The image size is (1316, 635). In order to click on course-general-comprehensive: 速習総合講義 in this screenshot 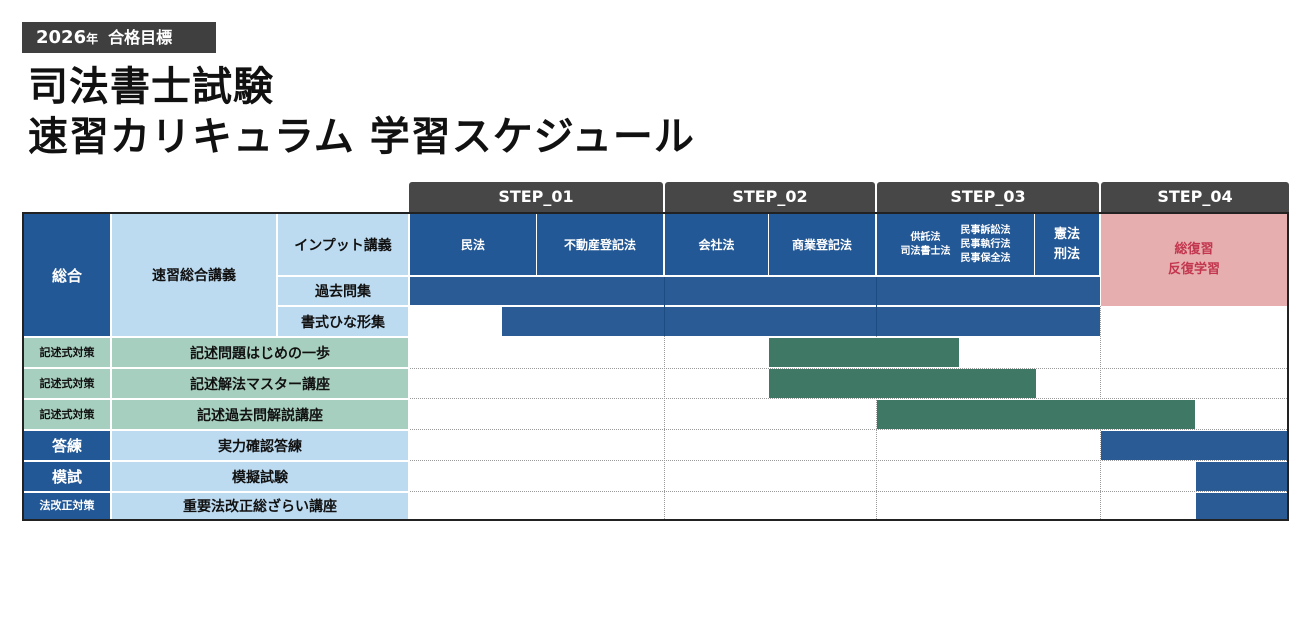, I will do `click(194, 275)`.